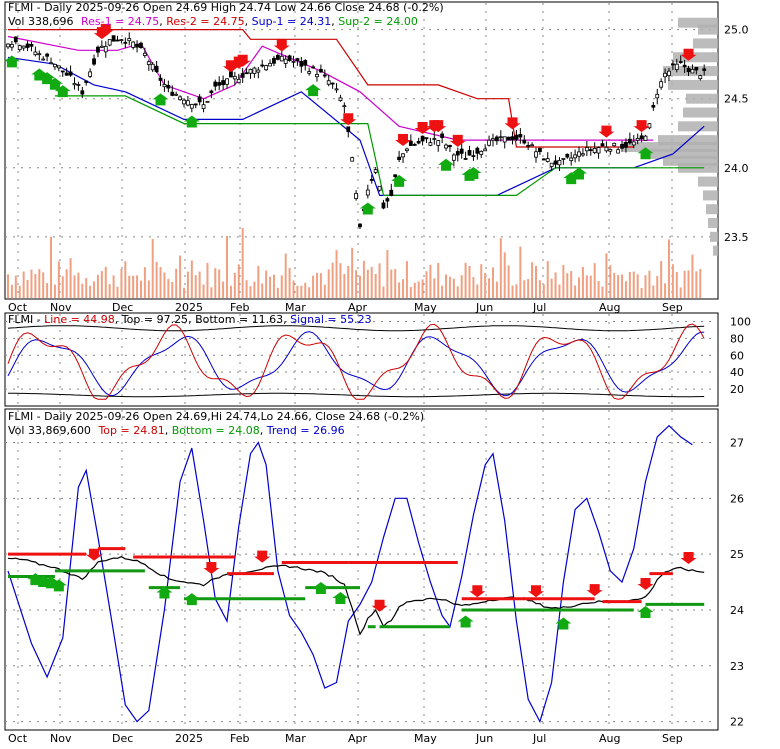 This screenshot has width=780, height=749. Describe the element at coordinates (292, 21) in the screenshot. I see `sup1-label: Sup-1 = 24.31` at that location.